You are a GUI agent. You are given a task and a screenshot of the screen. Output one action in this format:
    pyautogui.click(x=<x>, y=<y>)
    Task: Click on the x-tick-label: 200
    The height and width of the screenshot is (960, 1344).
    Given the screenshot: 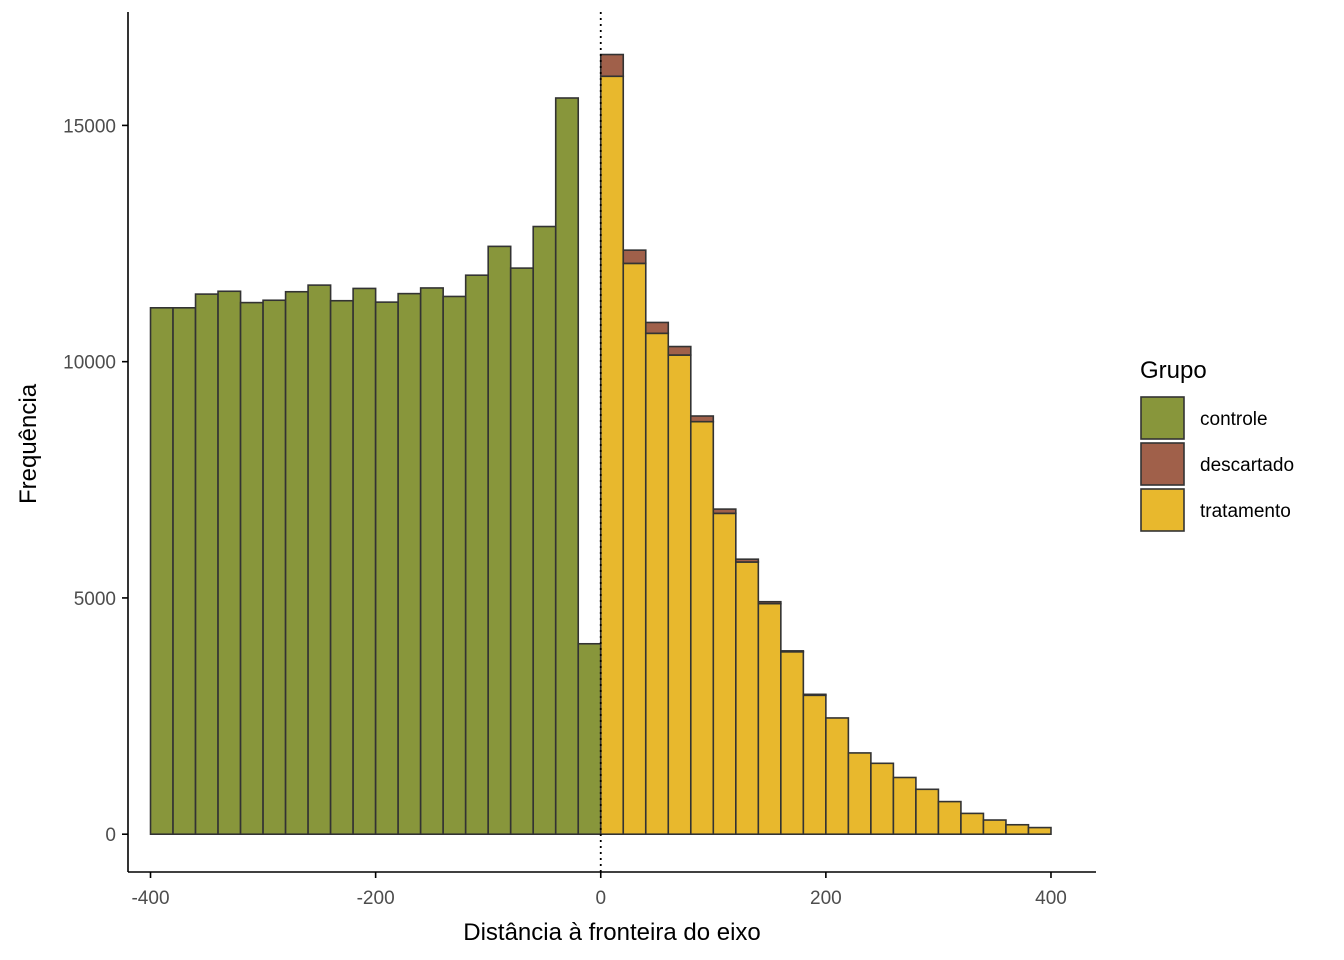 What is the action you would take?
    pyautogui.click(x=826, y=898)
    